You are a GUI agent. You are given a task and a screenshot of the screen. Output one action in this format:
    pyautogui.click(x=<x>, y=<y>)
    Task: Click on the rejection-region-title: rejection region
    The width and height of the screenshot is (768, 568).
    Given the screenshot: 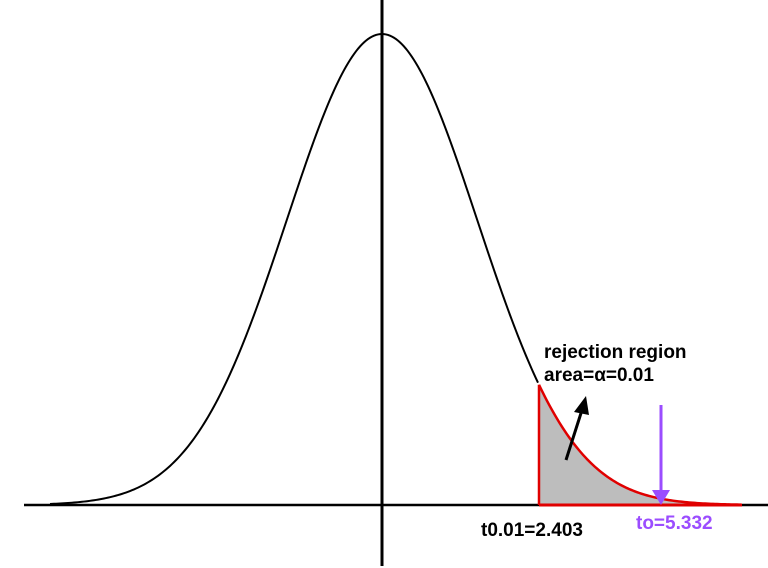 What is the action you would take?
    pyautogui.click(x=615, y=352)
    